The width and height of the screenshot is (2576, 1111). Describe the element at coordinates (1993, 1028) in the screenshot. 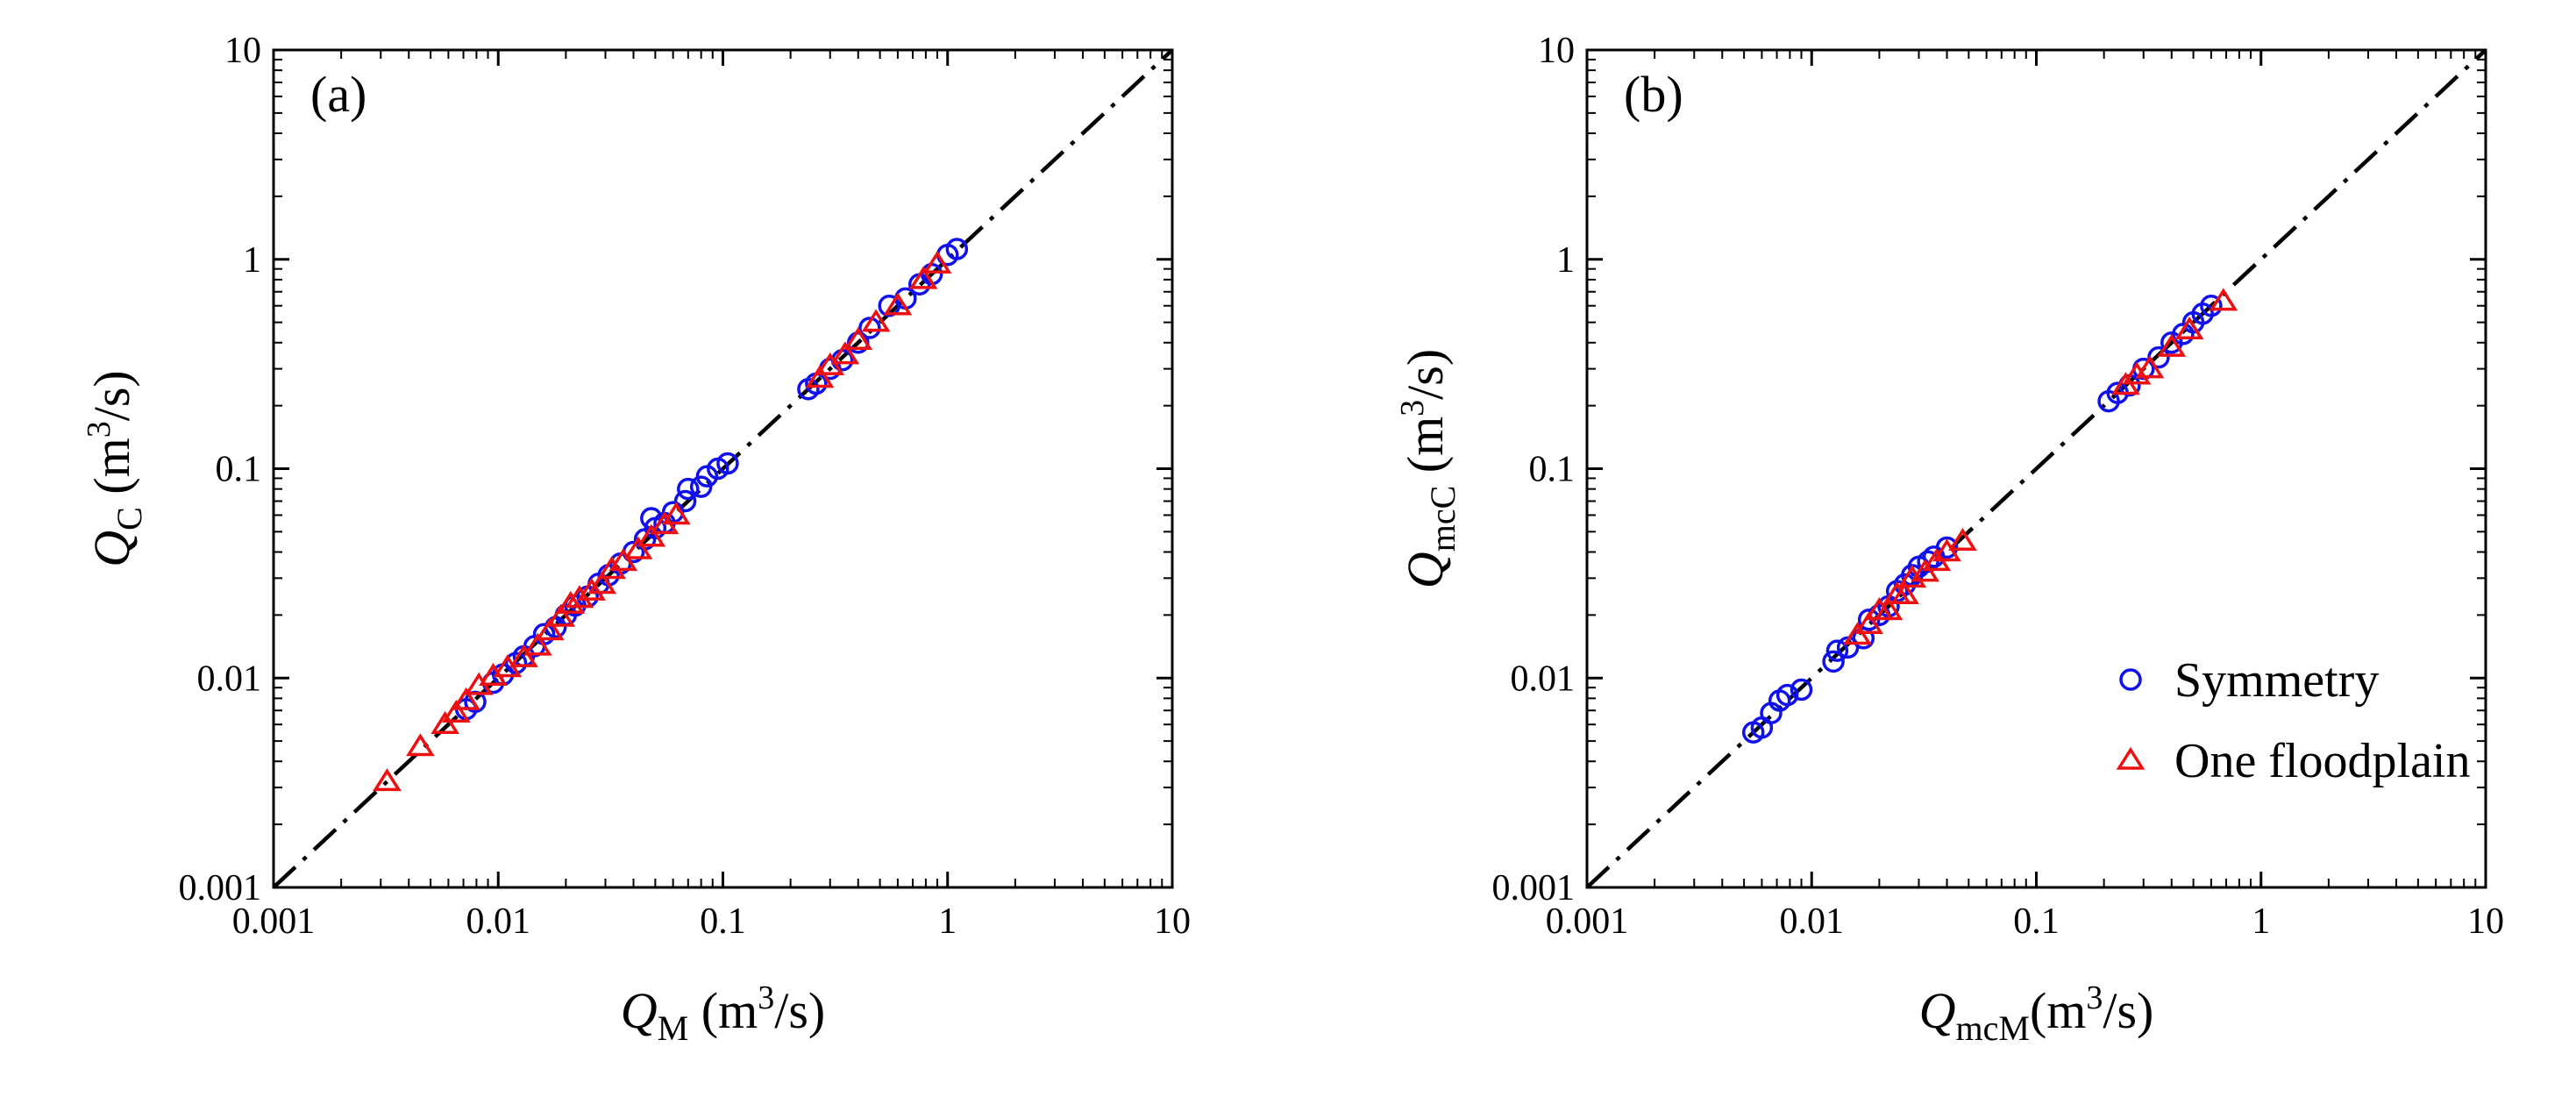

I see `x-axis-subscript: mcM` at that location.